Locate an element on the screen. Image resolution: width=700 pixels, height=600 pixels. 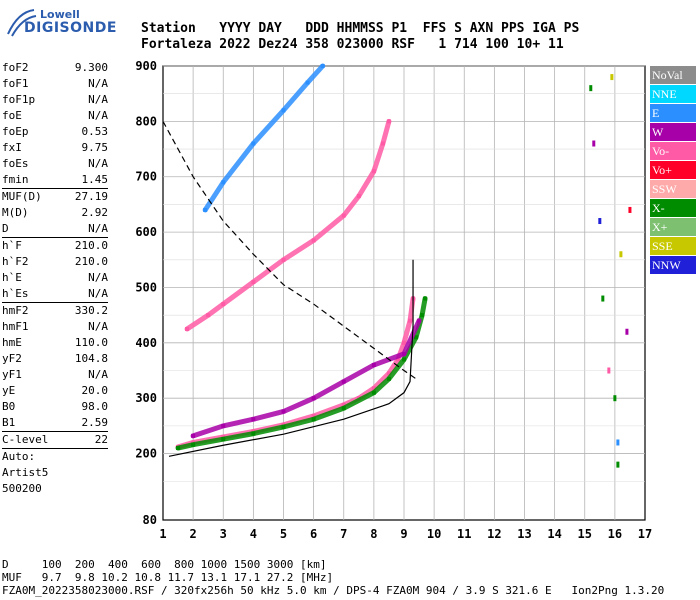
x-tick-label: 11 is located at coordinates (464, 534).